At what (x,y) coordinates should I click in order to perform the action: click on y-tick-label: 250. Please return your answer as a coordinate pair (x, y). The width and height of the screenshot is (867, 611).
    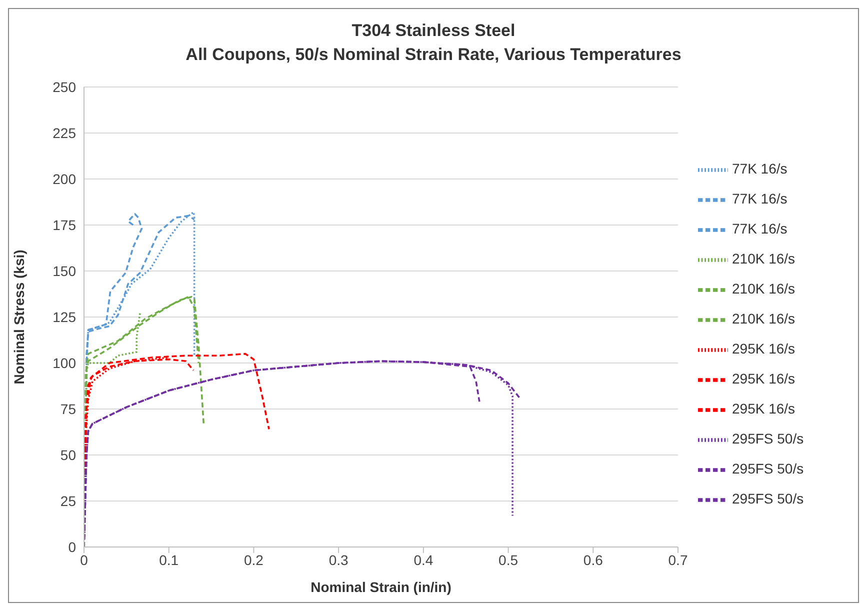
    Looking at the image, I should click on (64, 86).